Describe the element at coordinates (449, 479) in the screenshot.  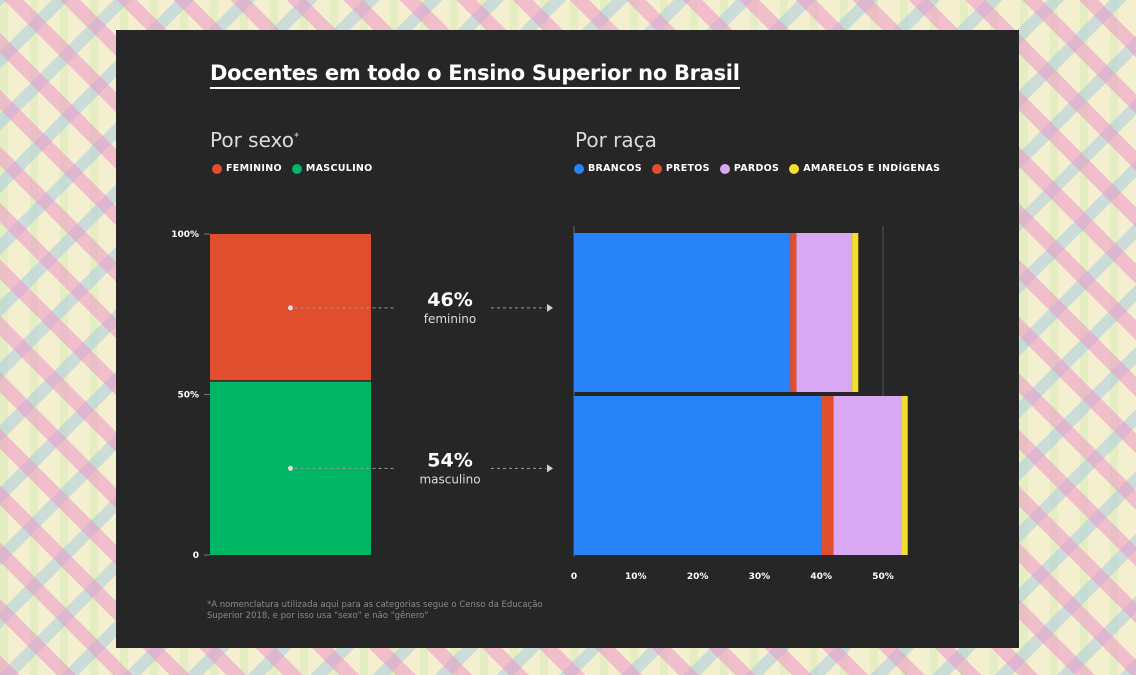
I see `annotation-label: masculino` at that location.